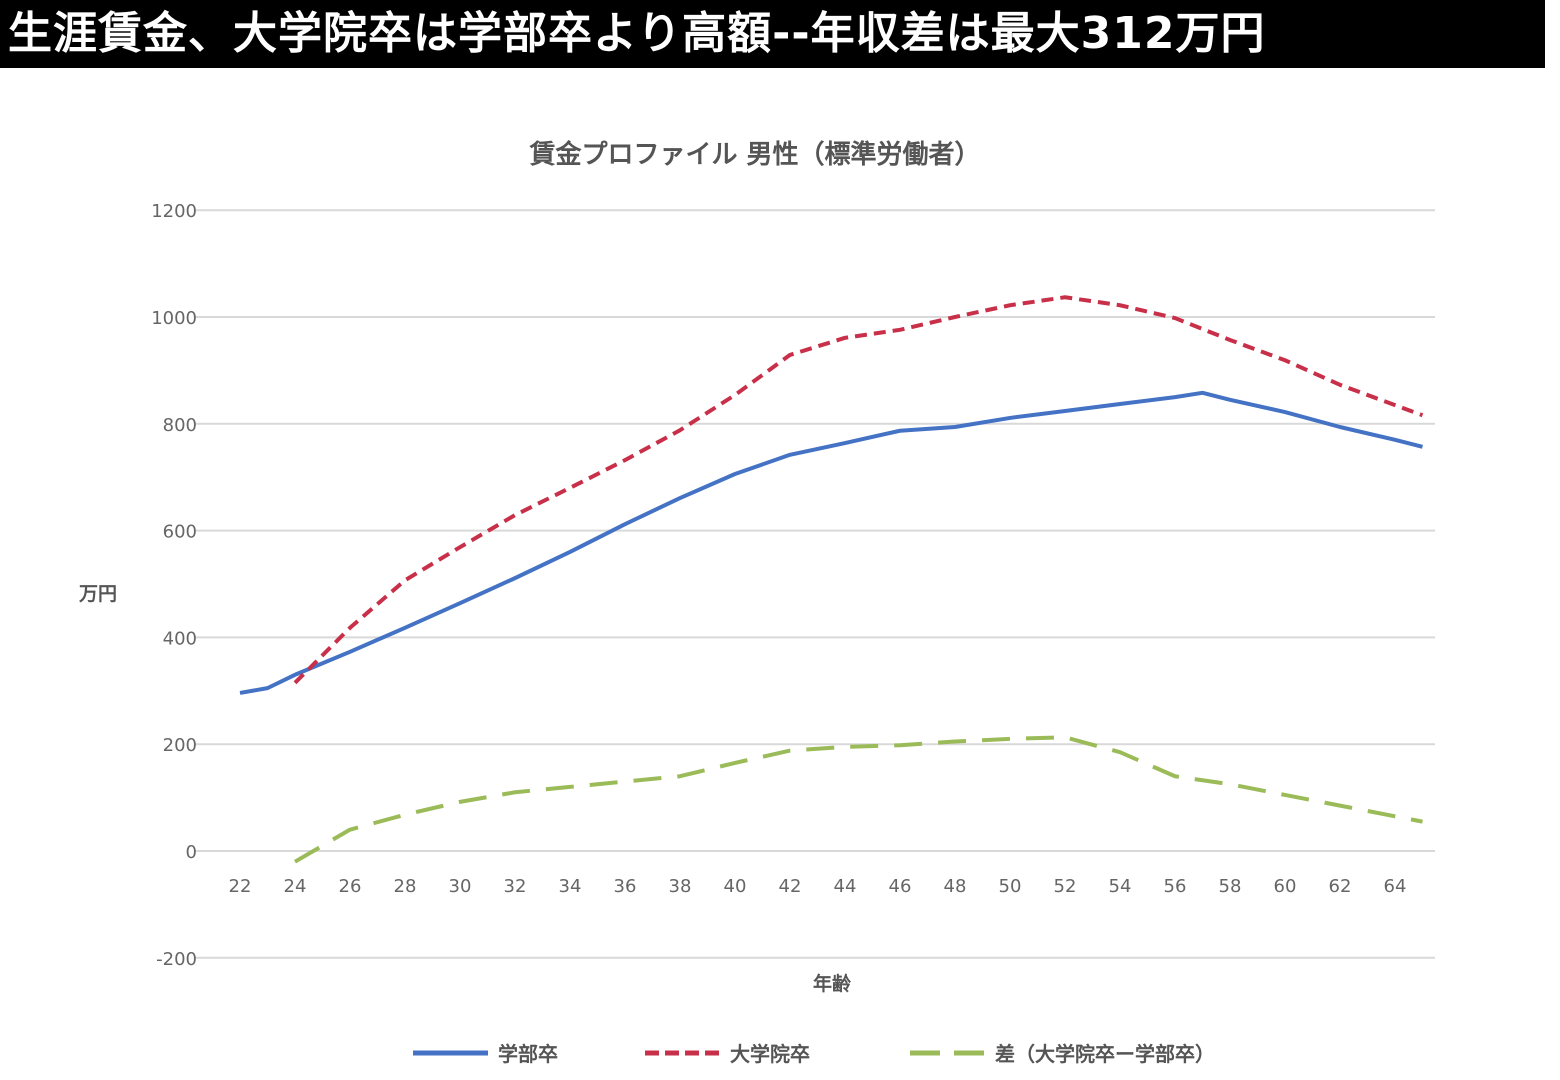  I want to click on y-tick-label: 0, so click(191, 852).